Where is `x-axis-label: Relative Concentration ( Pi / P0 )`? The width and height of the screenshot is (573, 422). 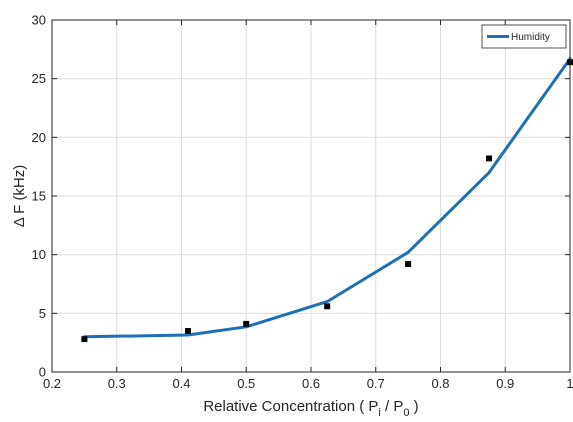 x-axis-label: Relative Concentration ( Pi / P0 ) is located at coordinates (310, 407).